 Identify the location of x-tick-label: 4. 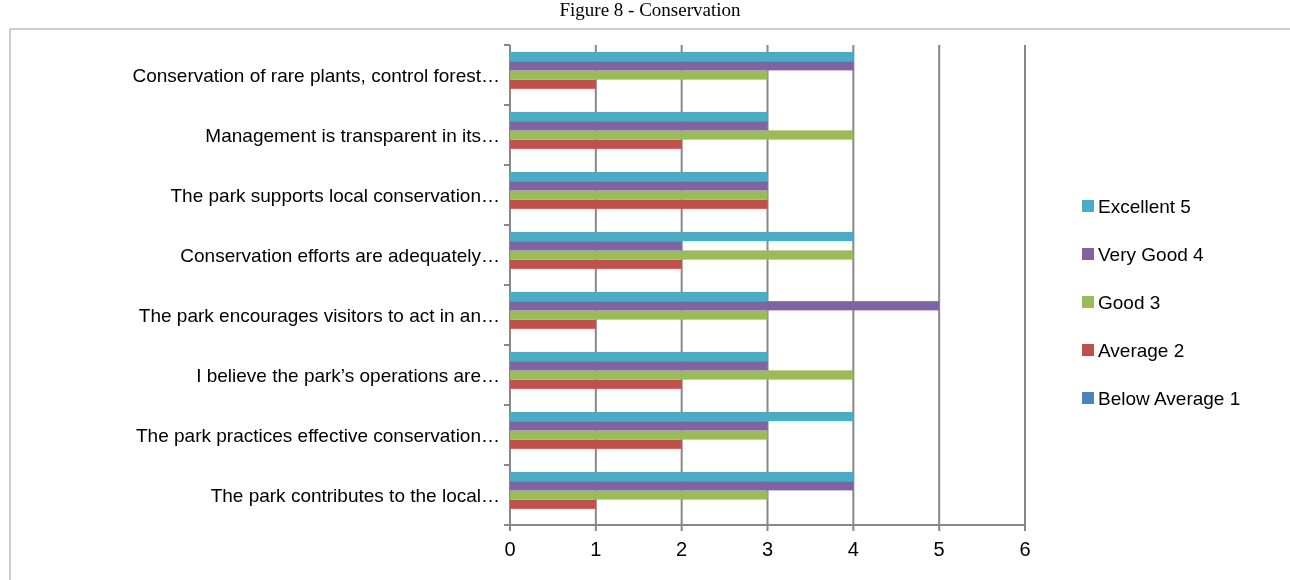
(853, 549).